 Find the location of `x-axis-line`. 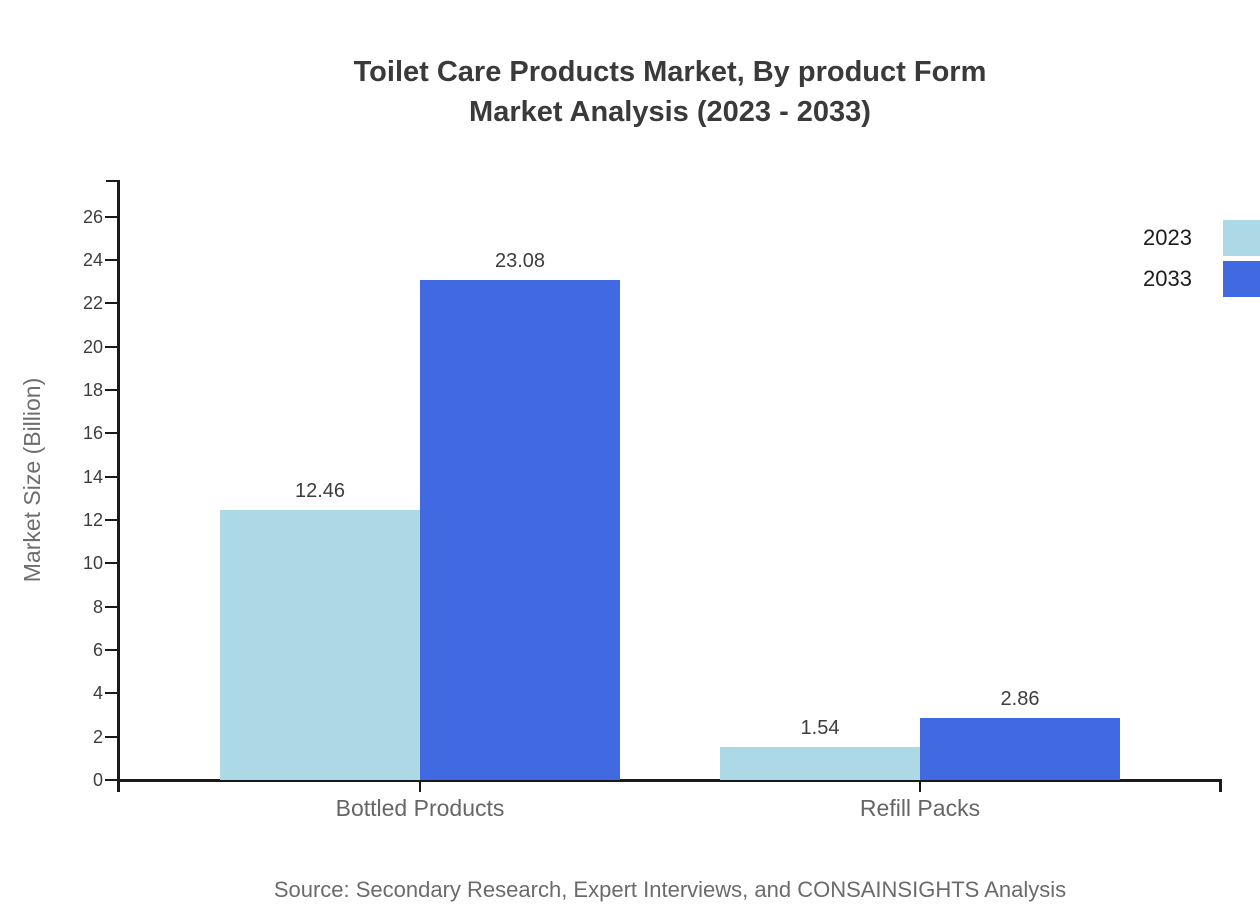

x-axis-line is located at coordinates (669, 780).